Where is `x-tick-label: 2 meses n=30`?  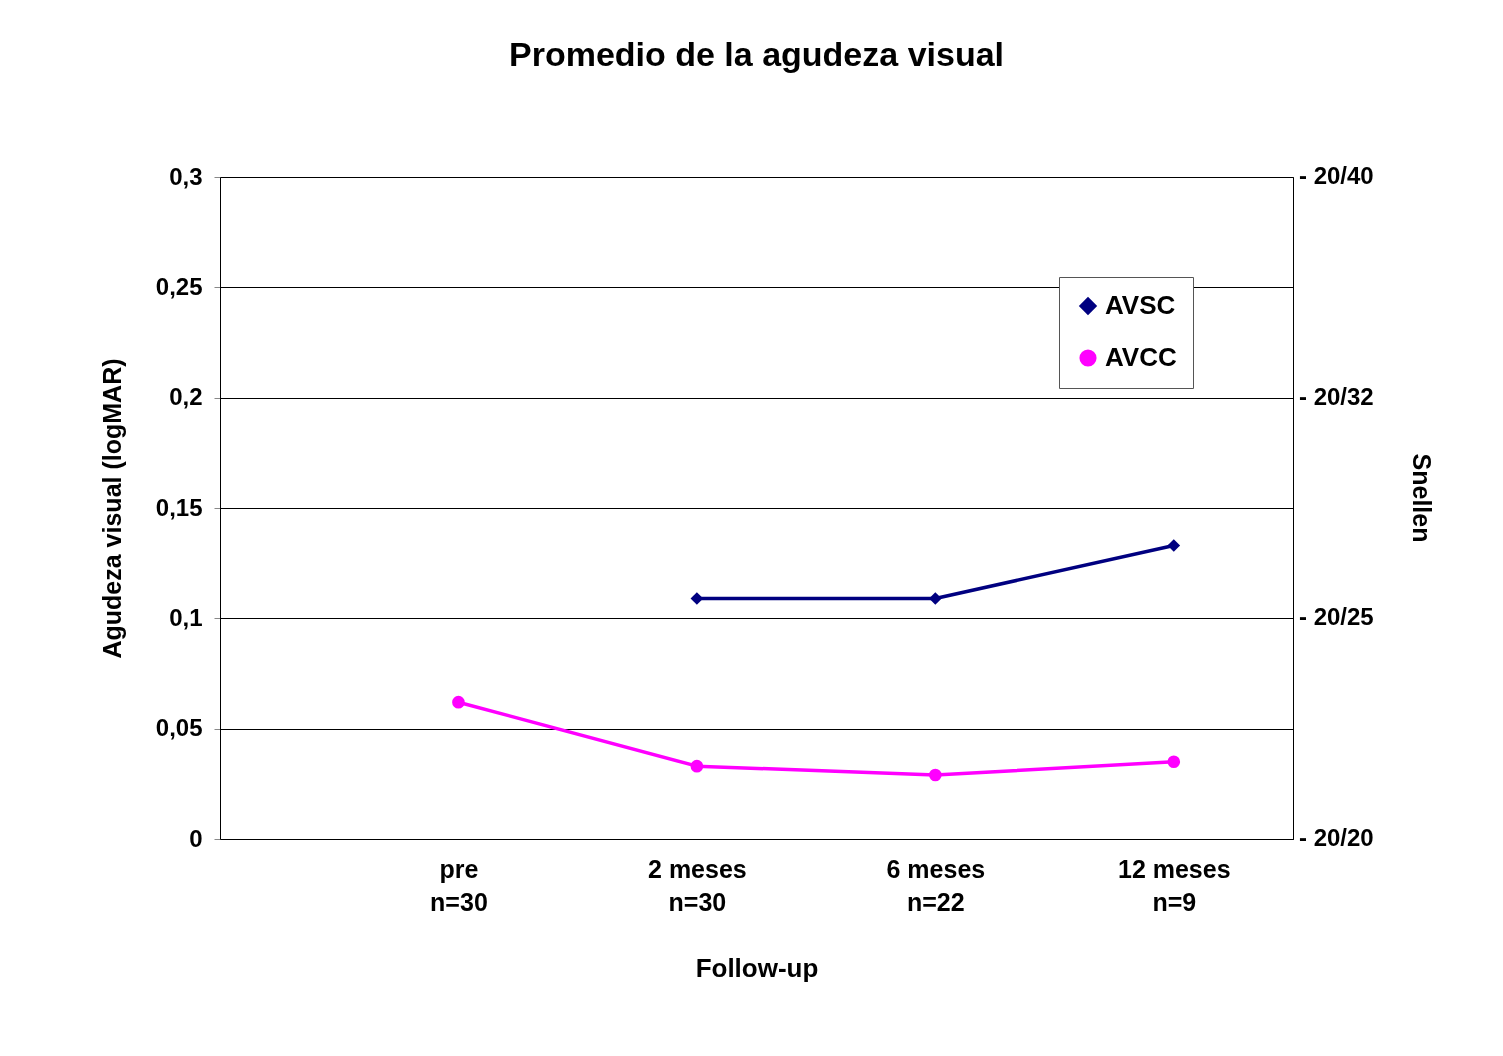
x-tick-label: 2 meses n=30 is located at coordinates (697, 885).